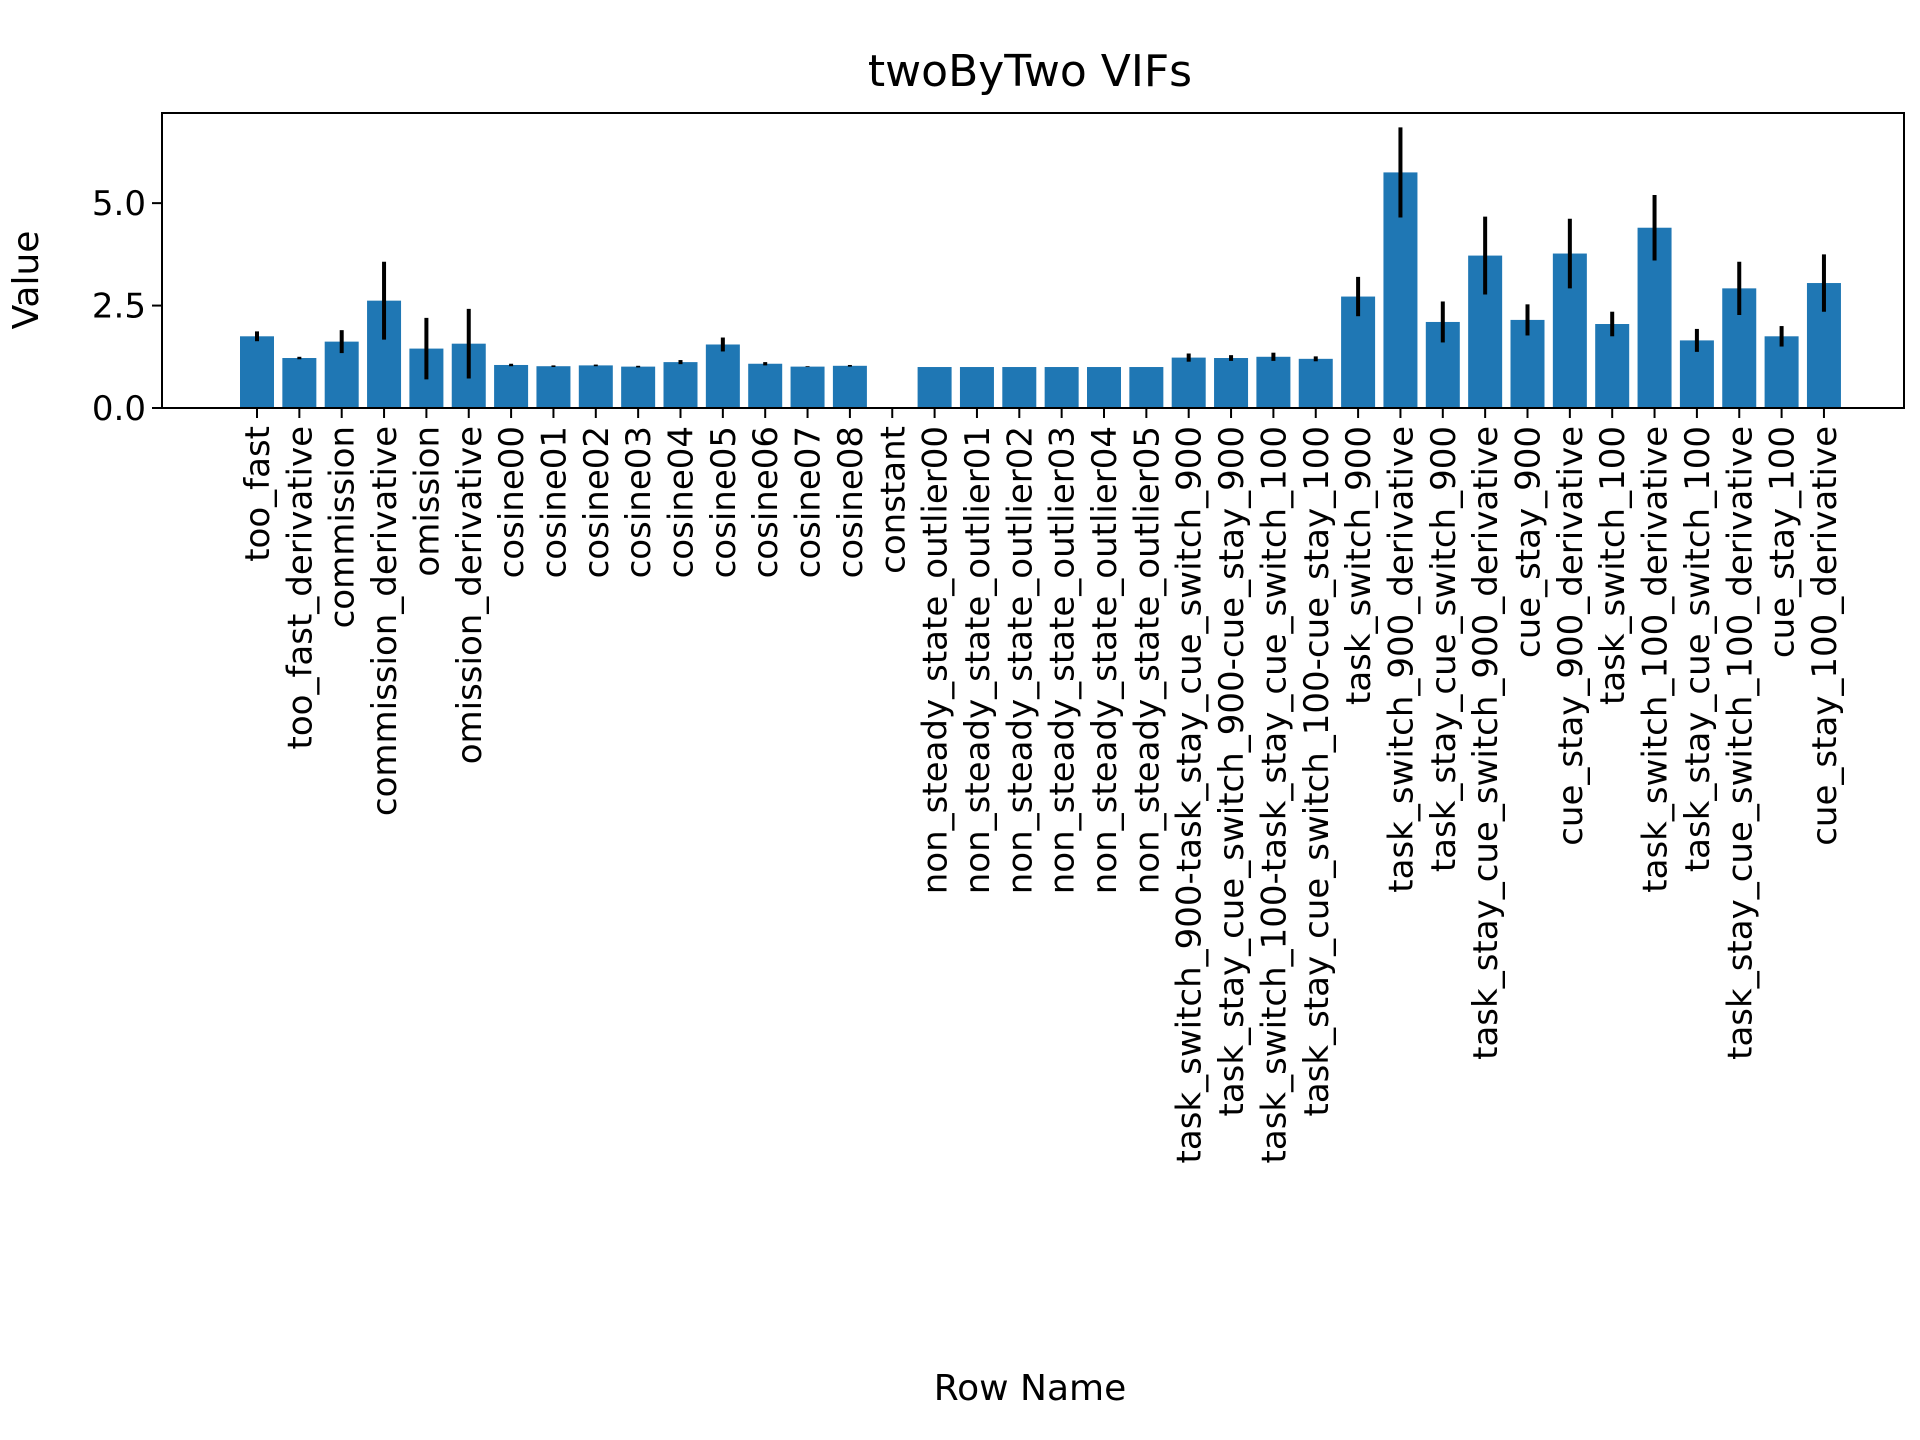 This screenshot has width=1920, height=1440. What do you see at coordinates (682, 502) in the screenshot?
I see `x-tick-label-cosine04: cosine04` at bounding box center [682, 502].